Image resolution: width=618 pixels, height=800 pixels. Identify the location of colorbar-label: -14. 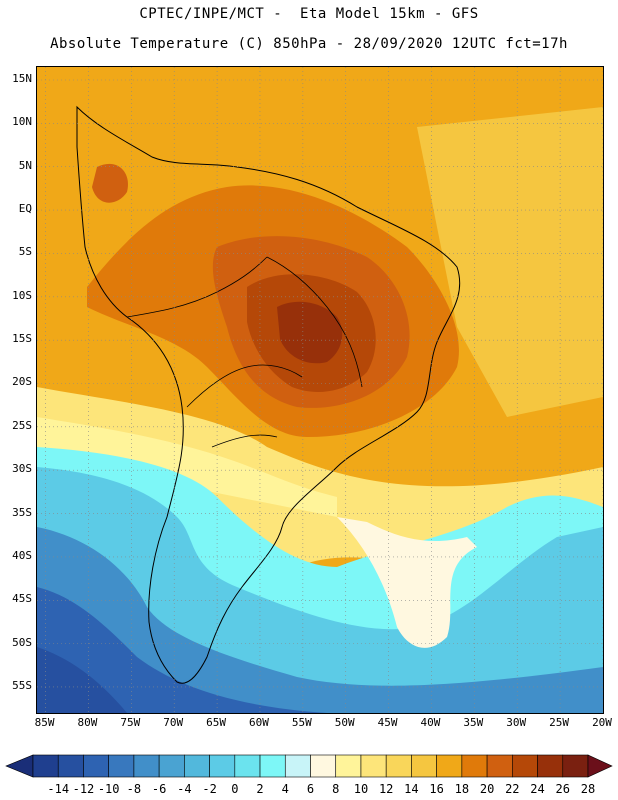
(58, 789).